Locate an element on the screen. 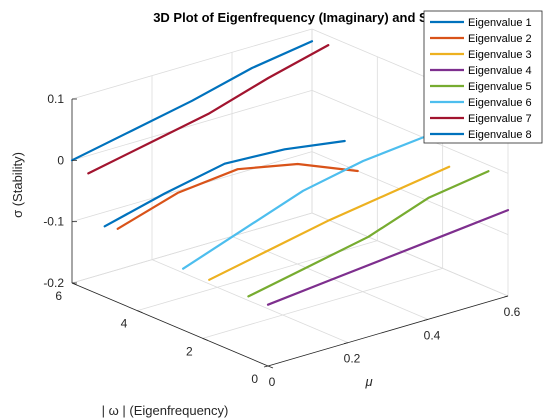 This screenshot has width=560, height=420. x-axis-line is located at coordinates (388, 331).